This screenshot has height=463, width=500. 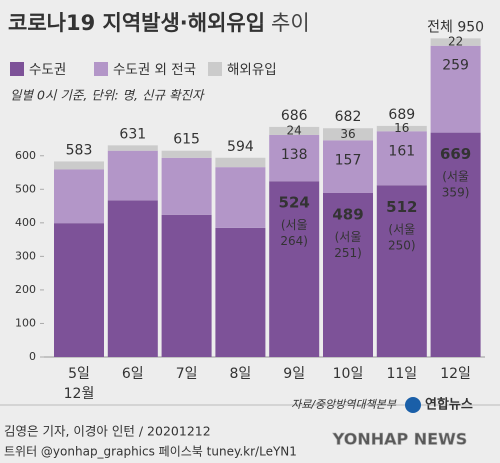 What do you see at coordinates (79, 394) in the screenshot?
I see `month-label: 12월` at bounding box center [79, 394].